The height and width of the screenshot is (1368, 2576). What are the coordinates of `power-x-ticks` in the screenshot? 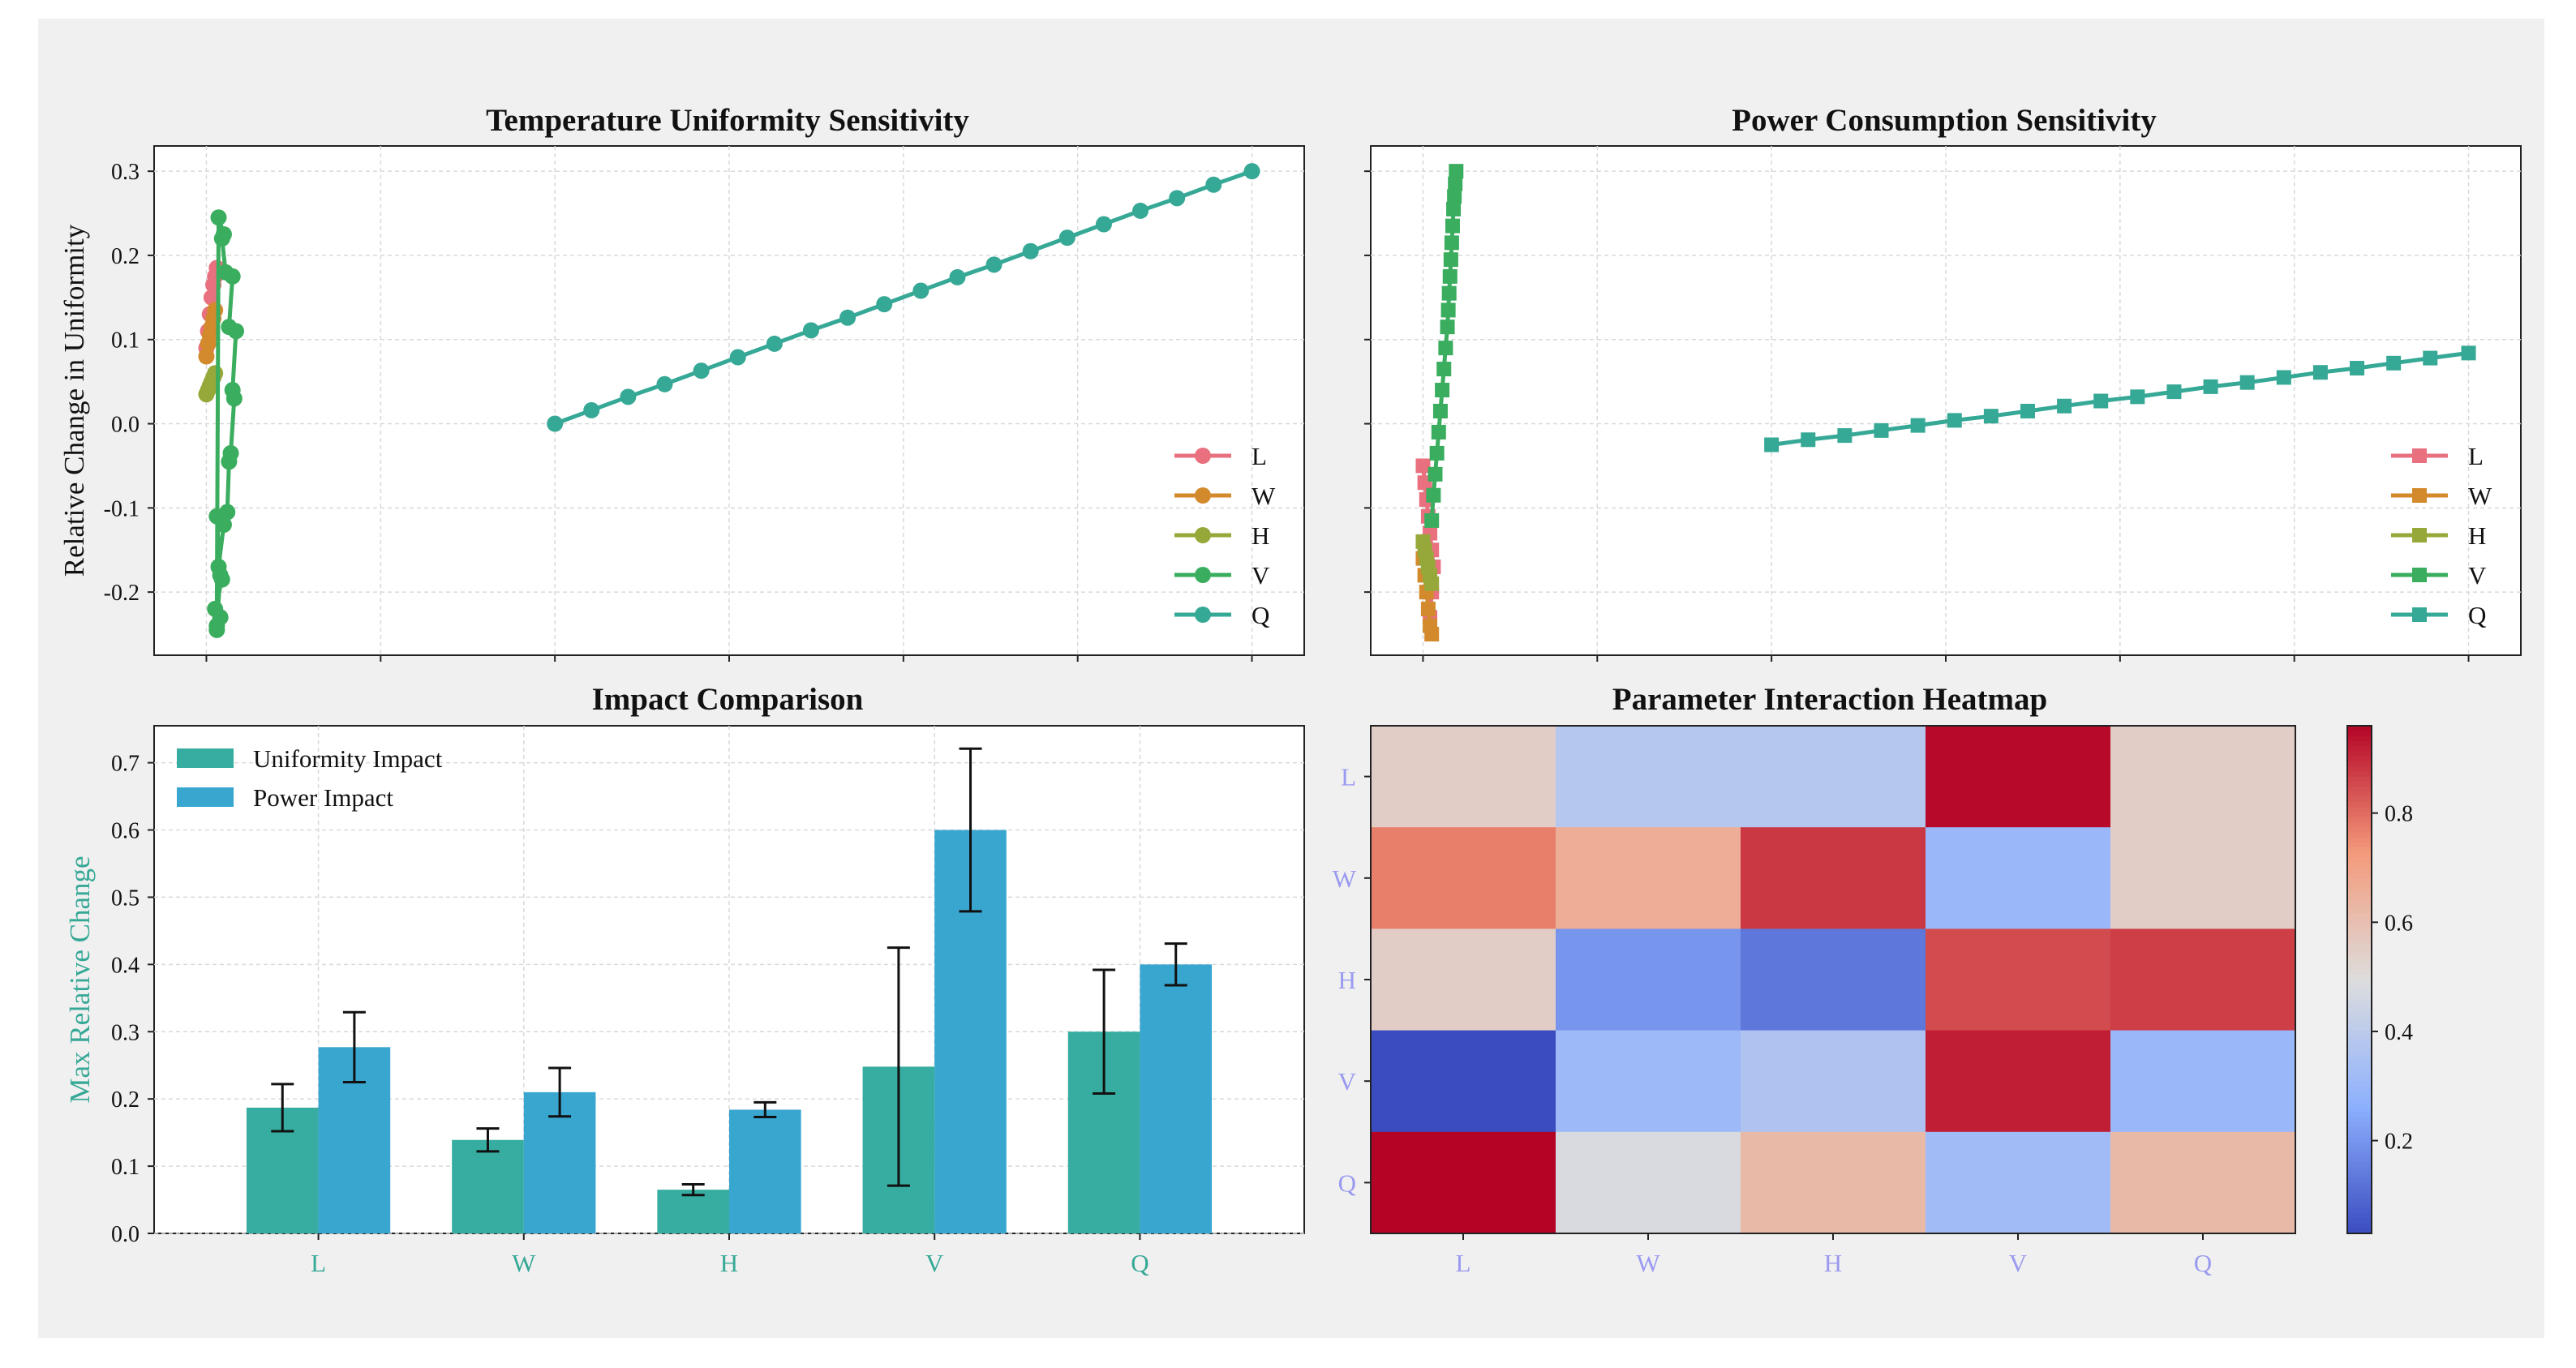 It's located at (1946, 658).